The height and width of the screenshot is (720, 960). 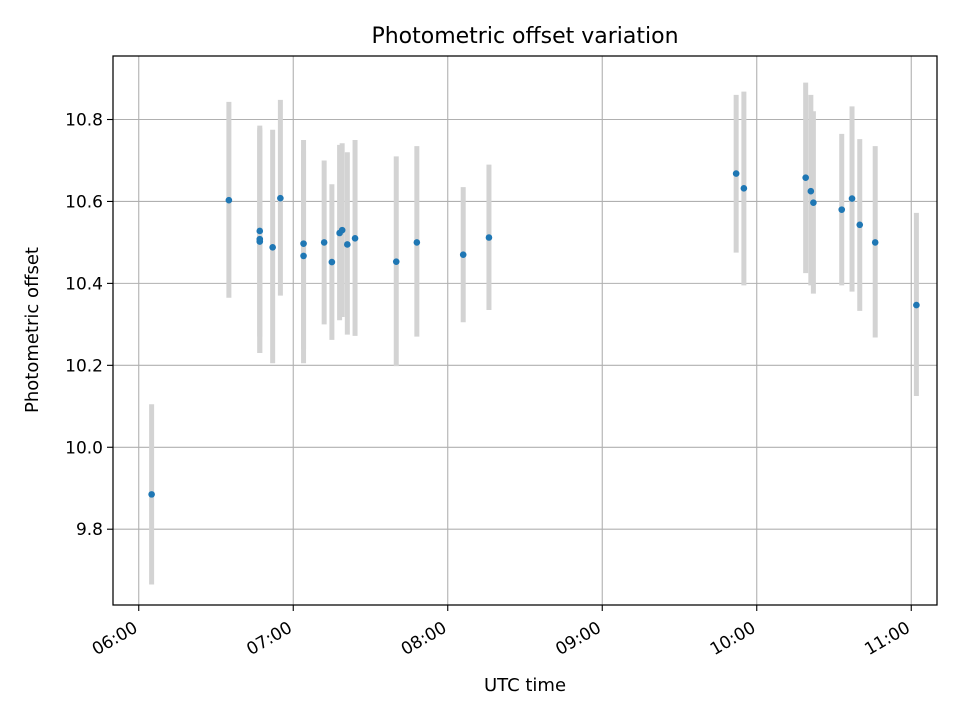 I want to click on y-axis-ticks: 9.8 10.0 10.2 10.4 10.6 10.8, so click(x=89, y=325).